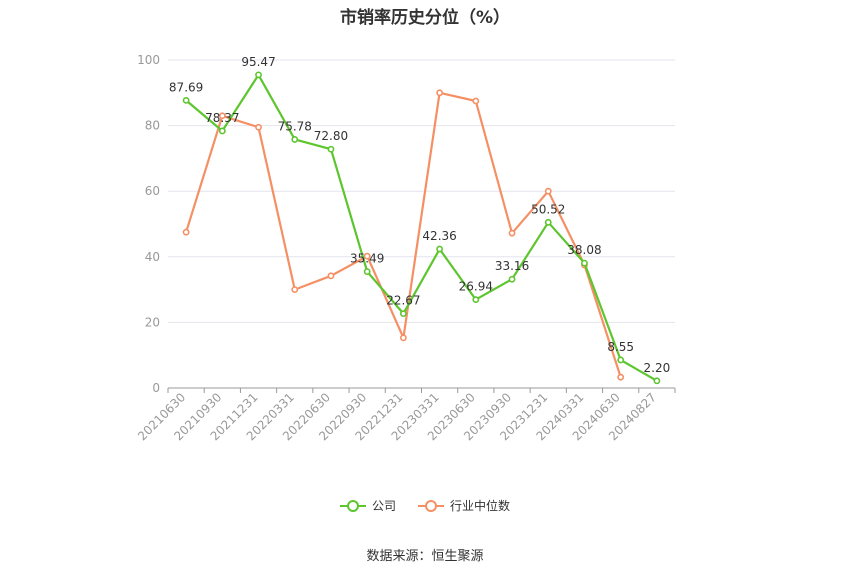 The image size is (850, 575). Describe the element at coordinates (620, 347) in the screenshot. I see `company-data-label: 8.55` at that location.